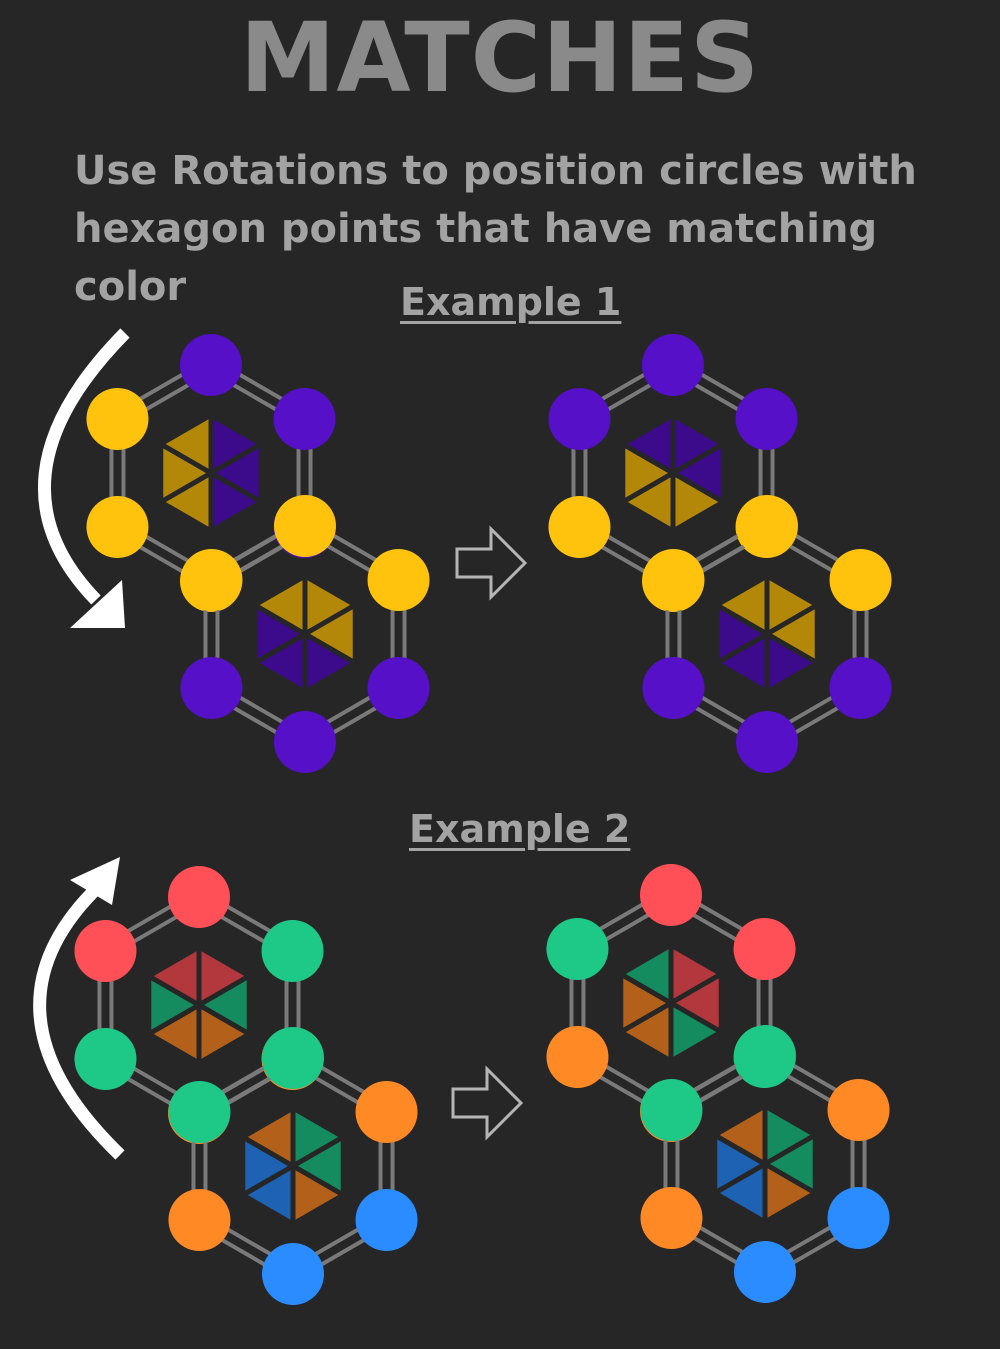 Image resolution: width=1000 pixels, height=1349 pixels. I want to click on wedge-red, so click(174, 976).